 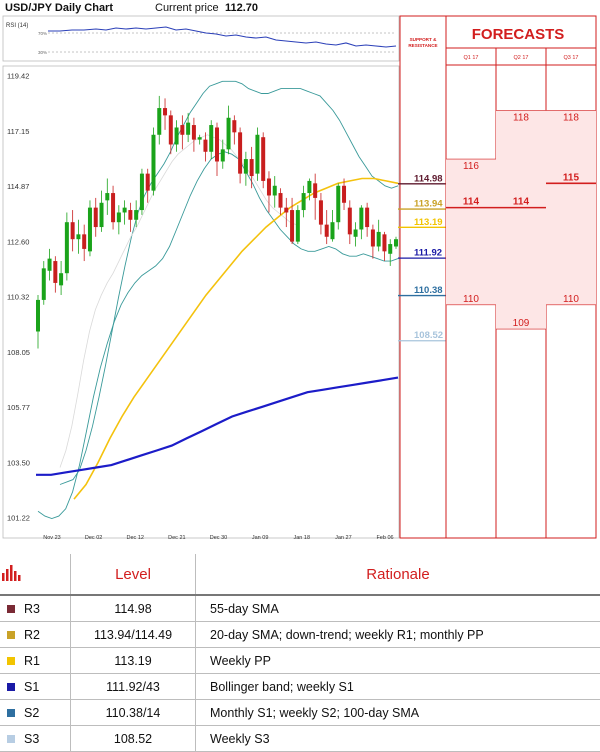 What do you see at coordinates (46, 661) in the screenshot?
I see `level-name: R1` at bounding box center [46, 661].